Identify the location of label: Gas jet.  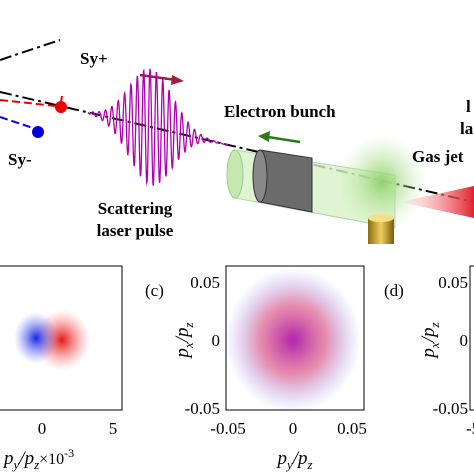
(438, 156).